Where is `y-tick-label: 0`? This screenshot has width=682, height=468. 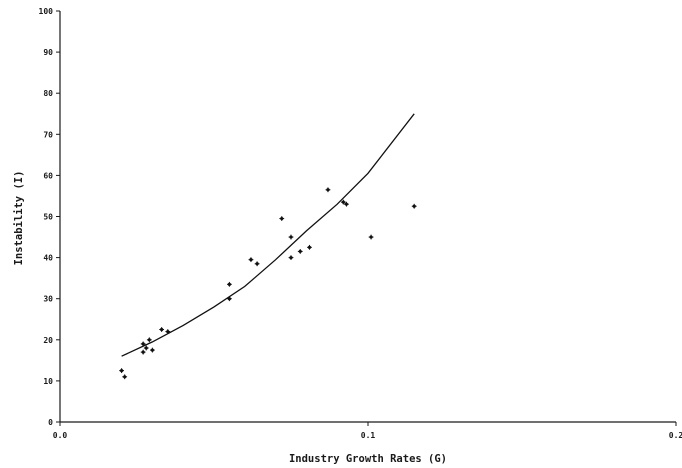 y-tick-label: 0 is located at coordinates (50, 422).